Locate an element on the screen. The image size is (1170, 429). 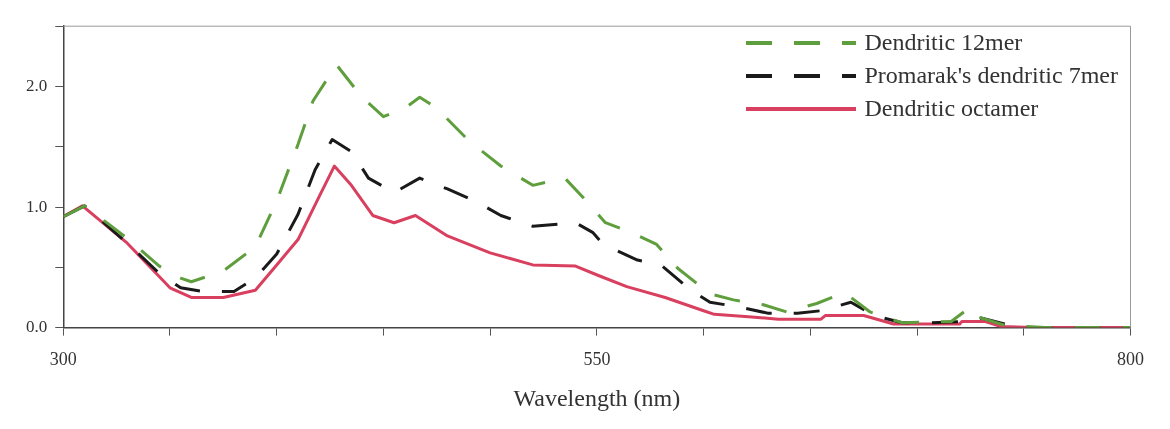
y-tick-label: 0.0 is located at coordinates (37, 327).